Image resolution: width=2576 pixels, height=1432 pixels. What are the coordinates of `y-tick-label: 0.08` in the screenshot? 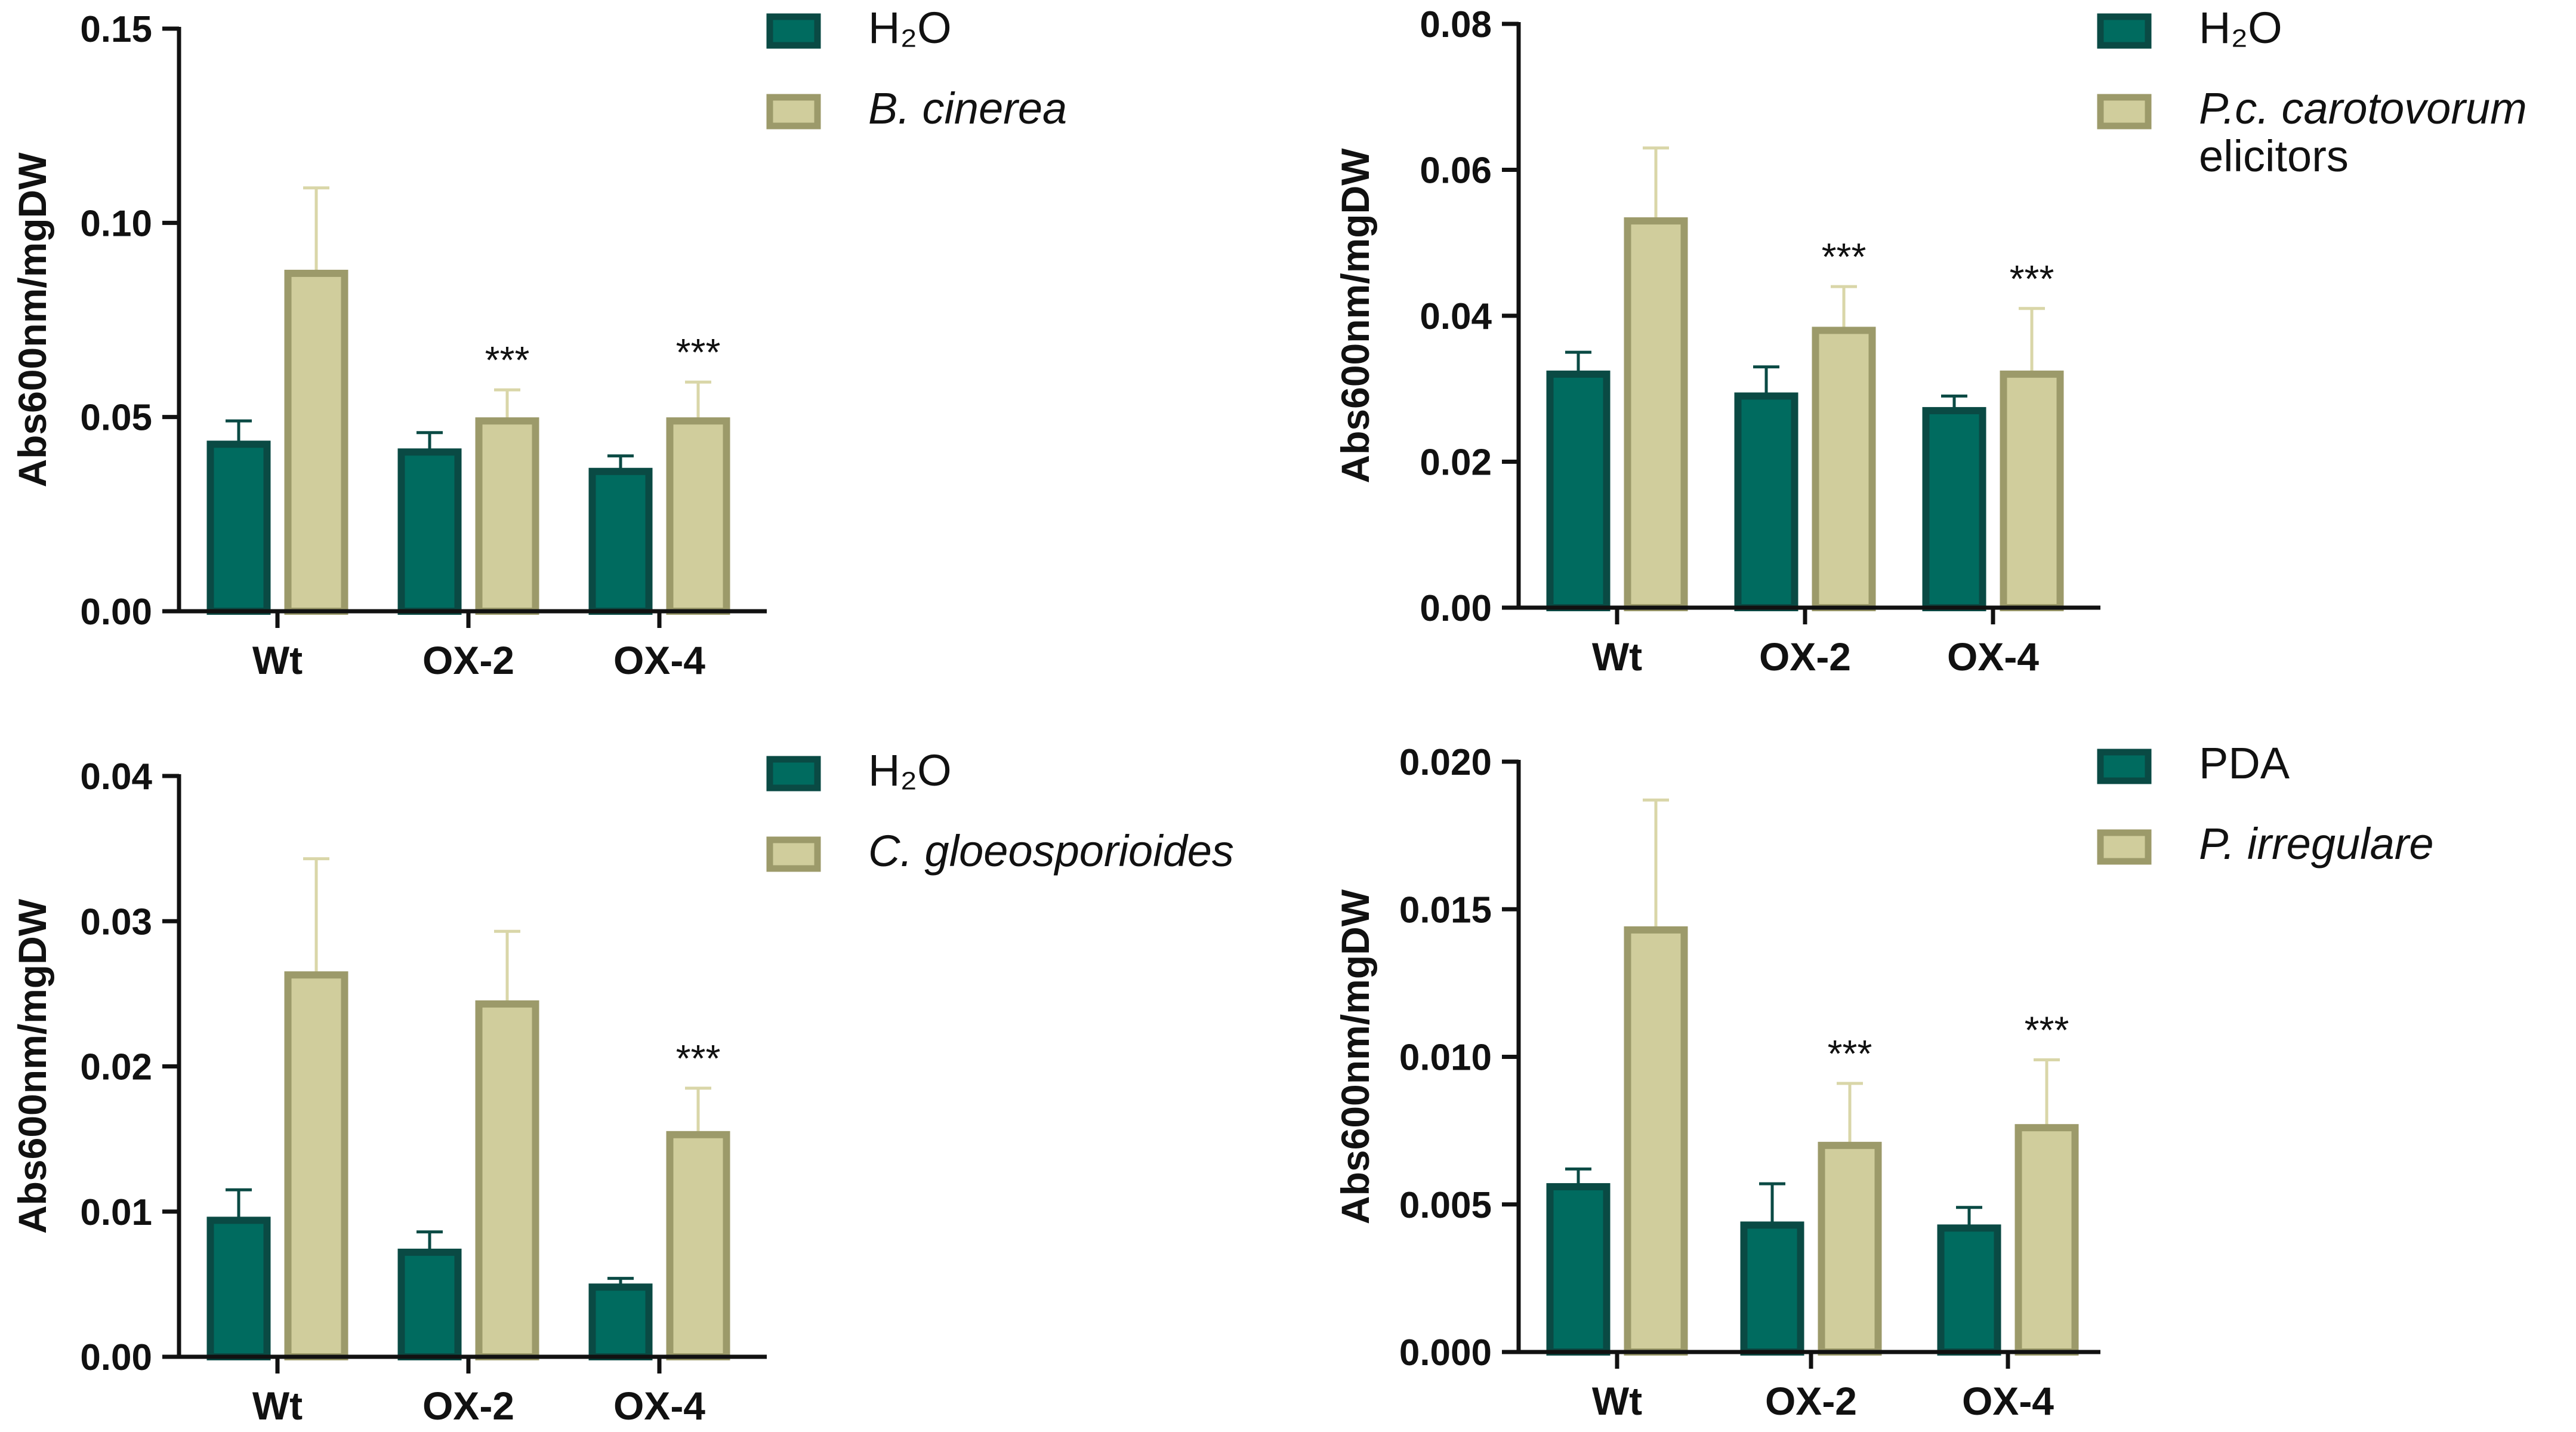 It's located at (1456, 24).